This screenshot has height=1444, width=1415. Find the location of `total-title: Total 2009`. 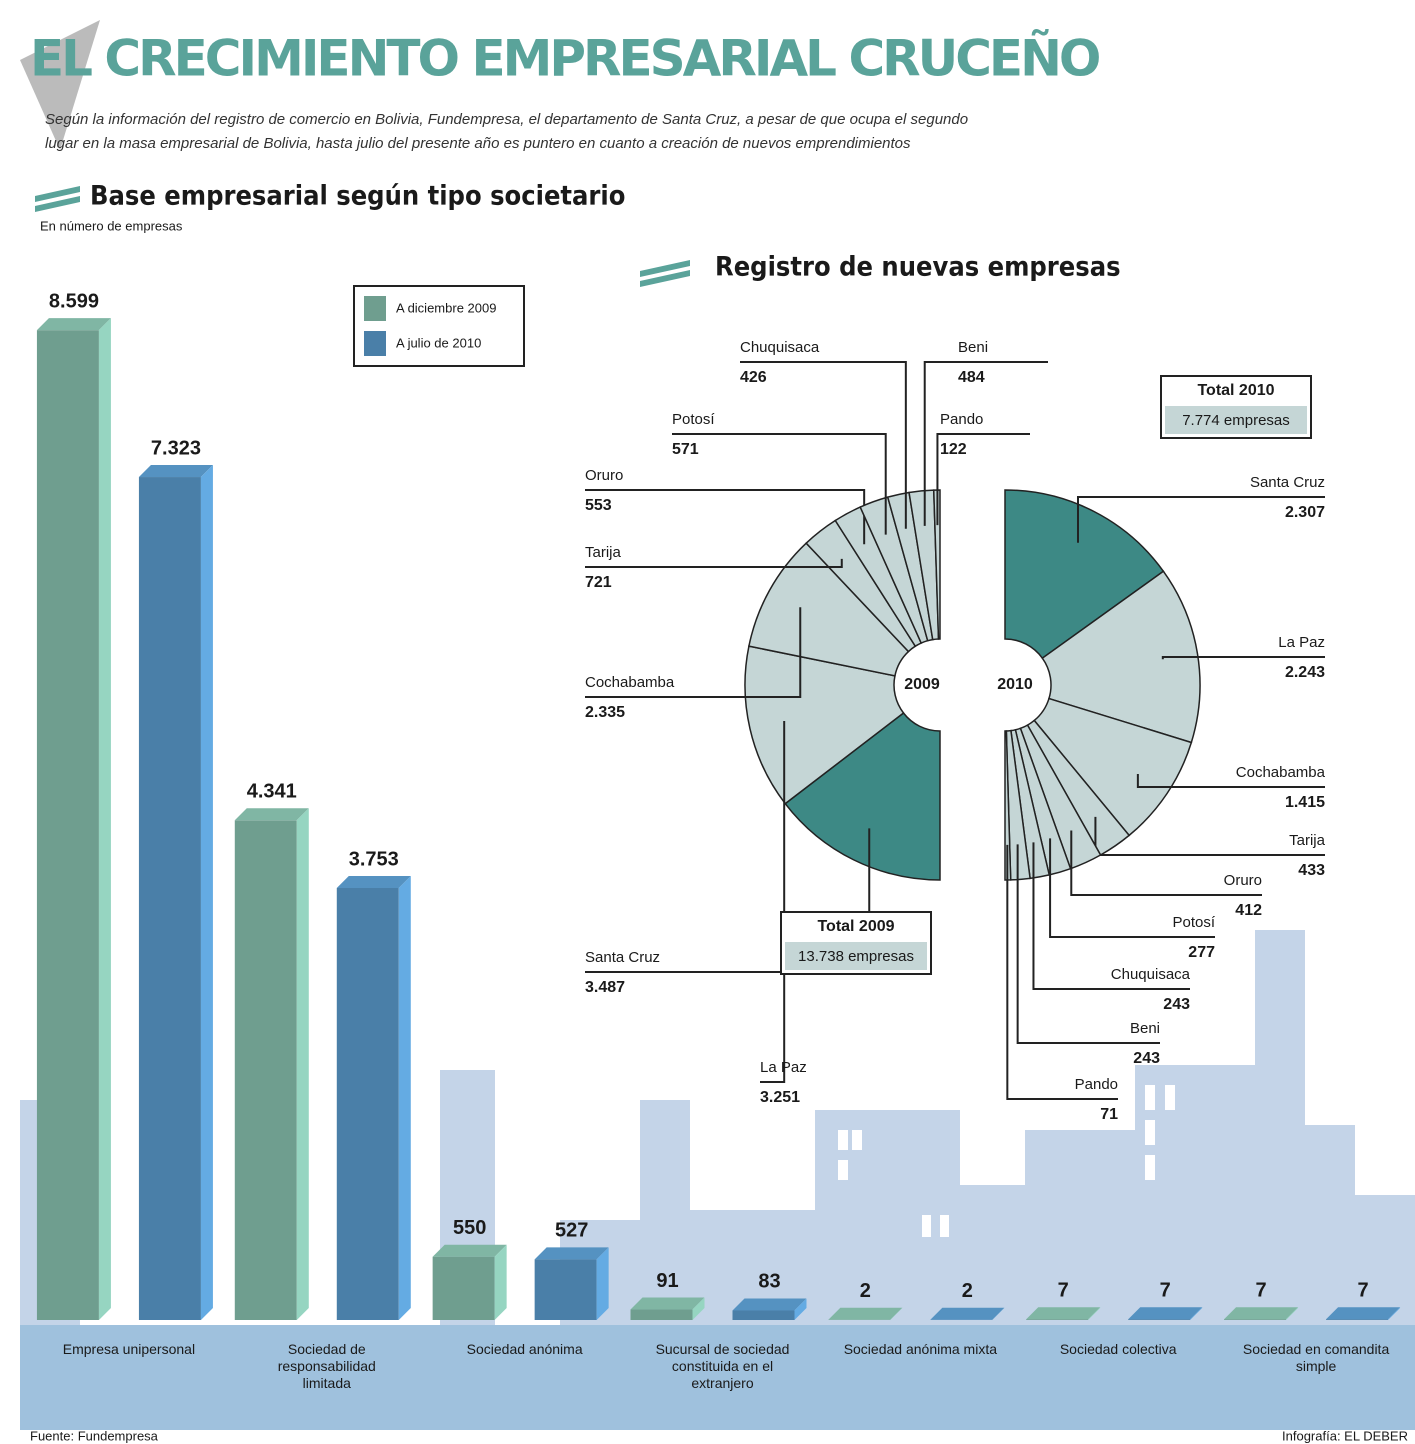

total-title: Total 2009 is located at coordinates (855, 926).